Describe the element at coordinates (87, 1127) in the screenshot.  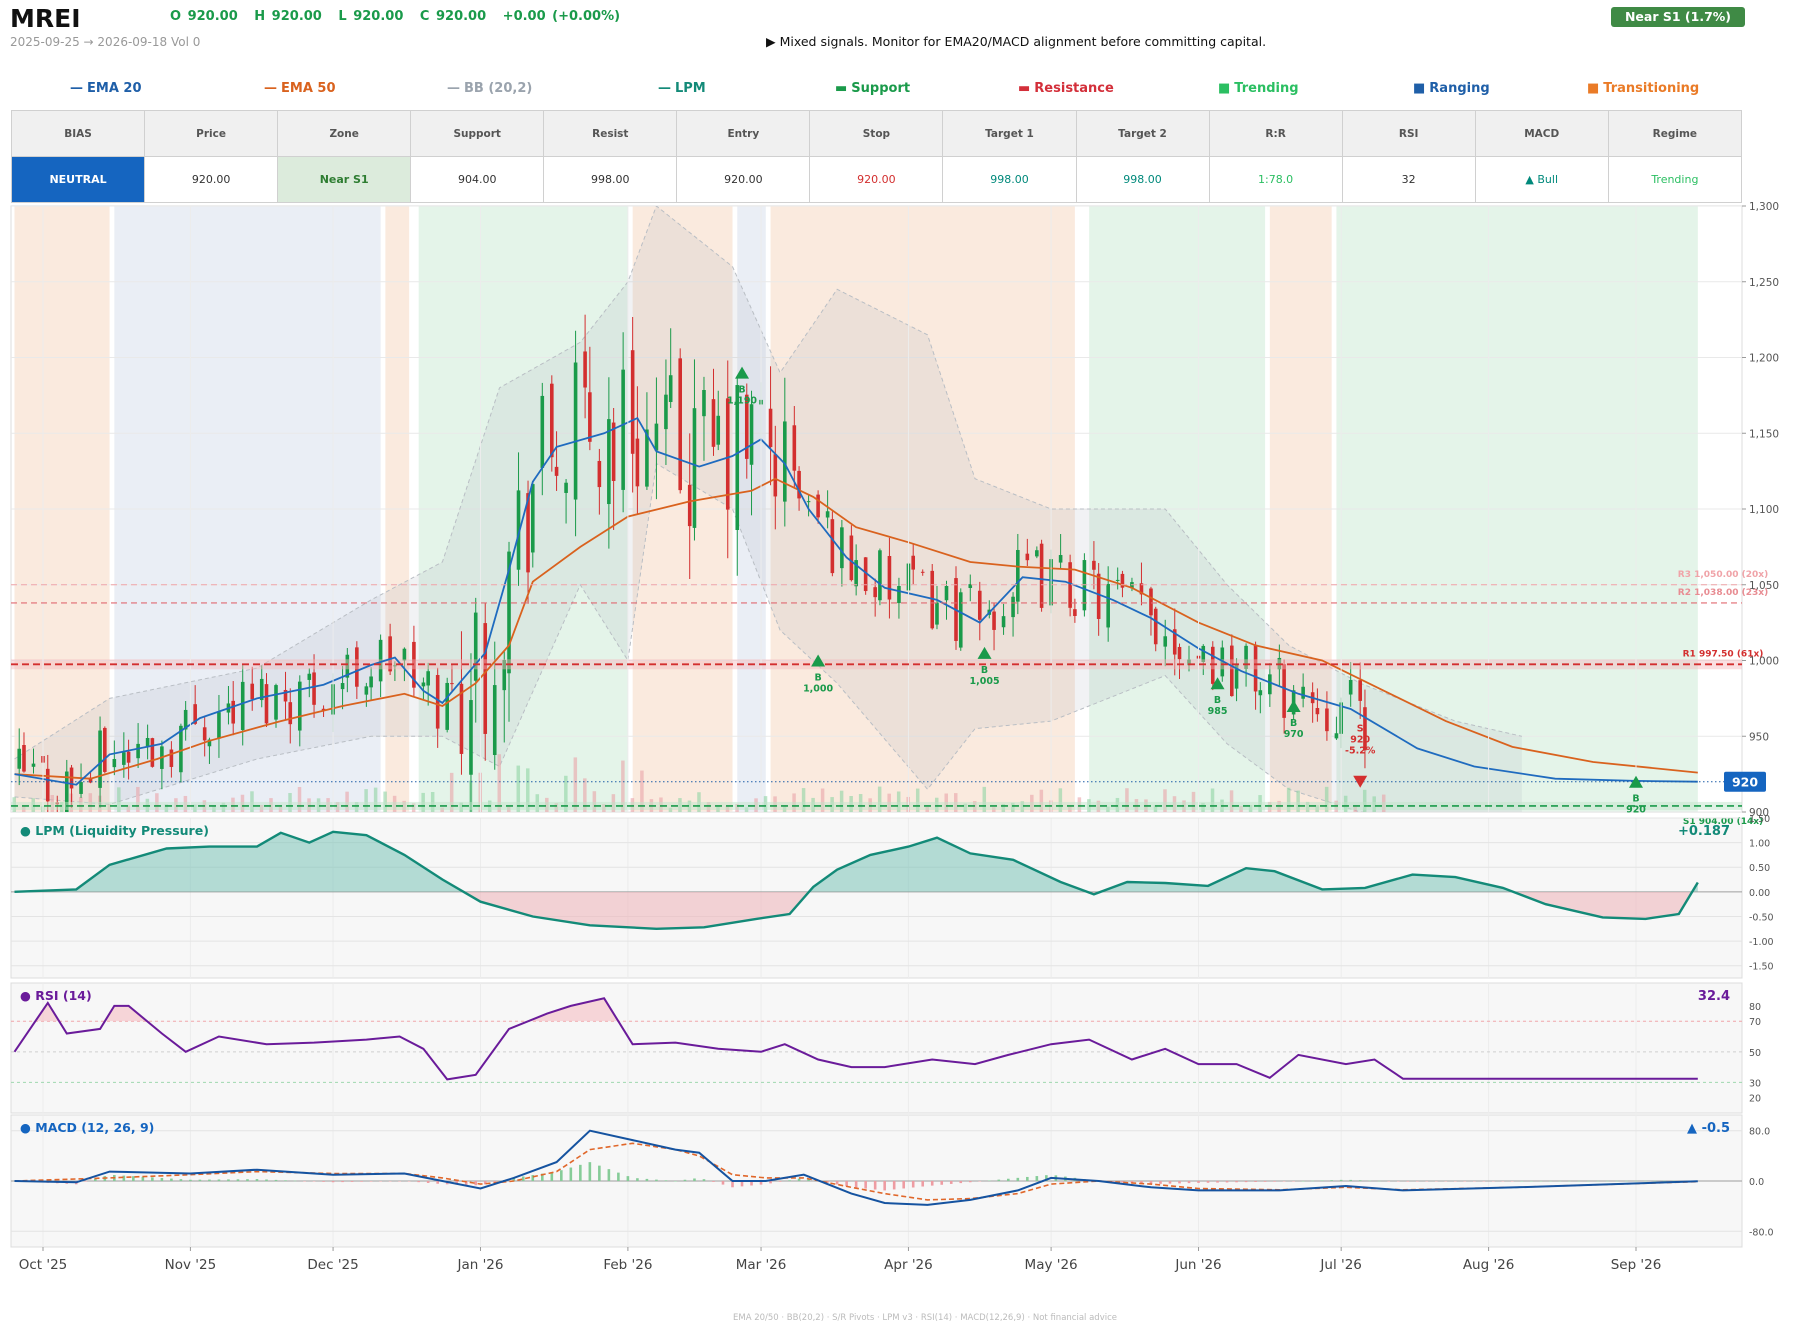
I see `panel-title: ● MACD (12, 26, 9)` at that location.